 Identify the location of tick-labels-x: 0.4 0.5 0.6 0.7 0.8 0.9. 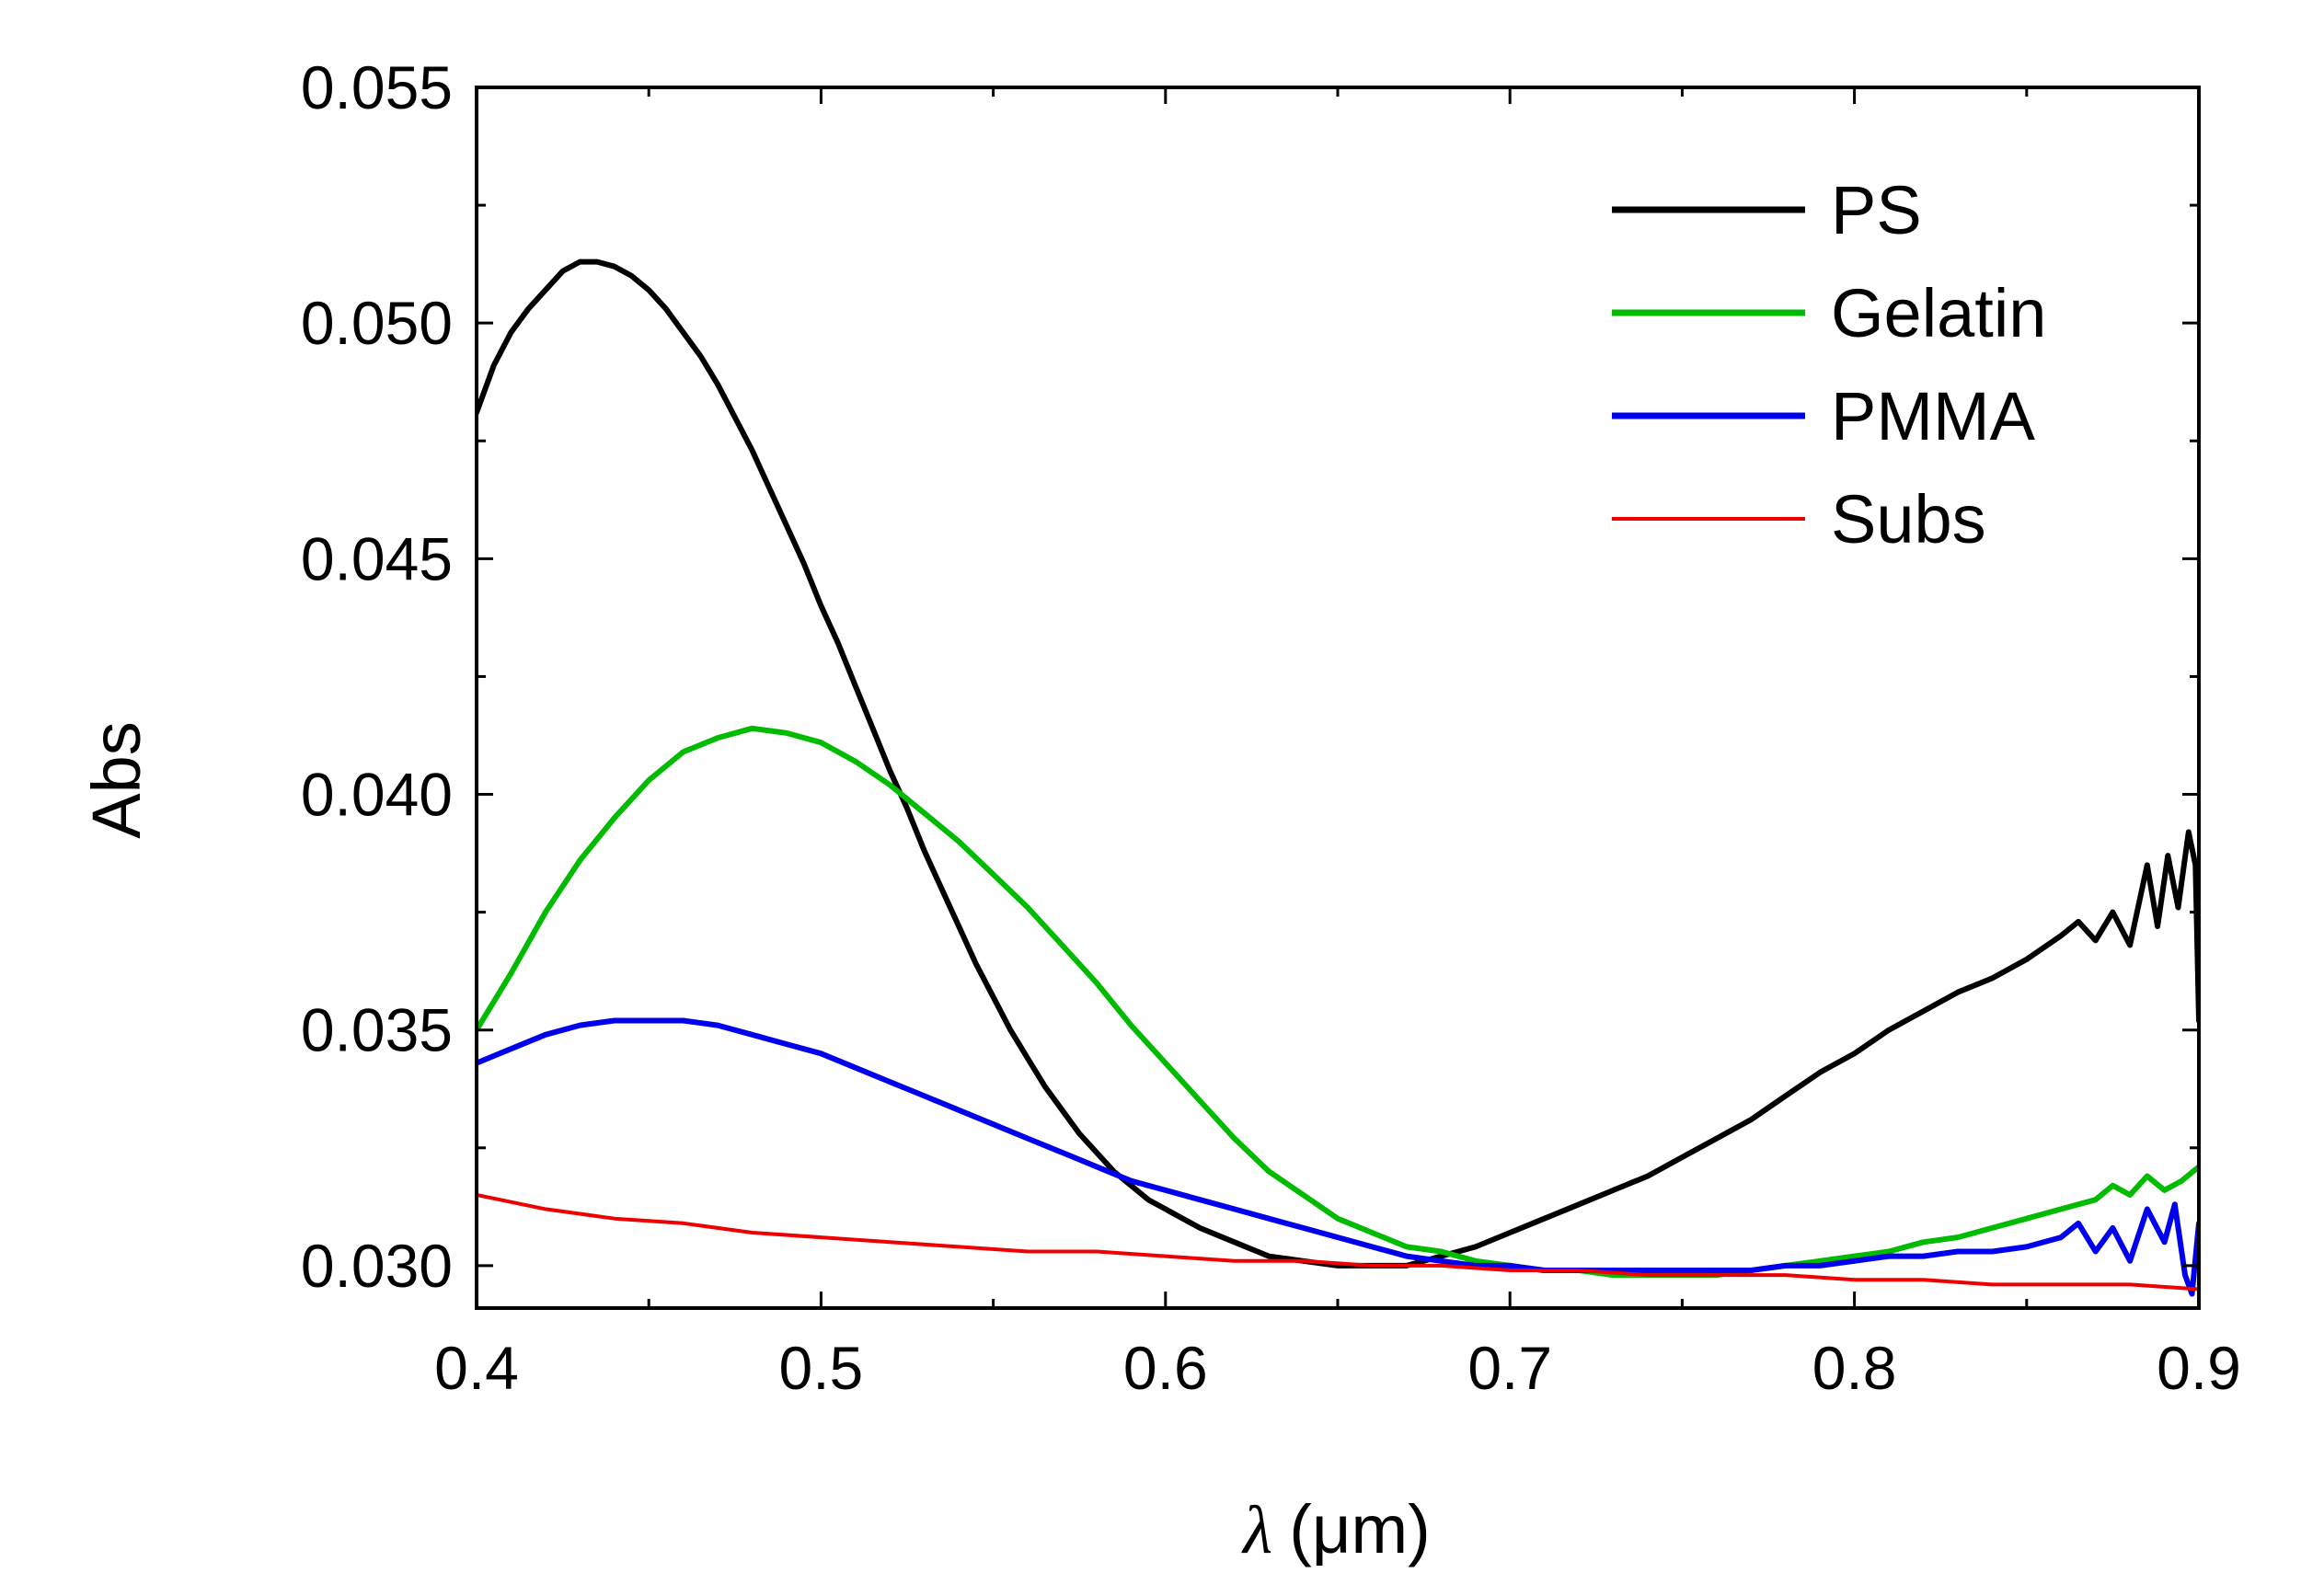
(1337, 1368).